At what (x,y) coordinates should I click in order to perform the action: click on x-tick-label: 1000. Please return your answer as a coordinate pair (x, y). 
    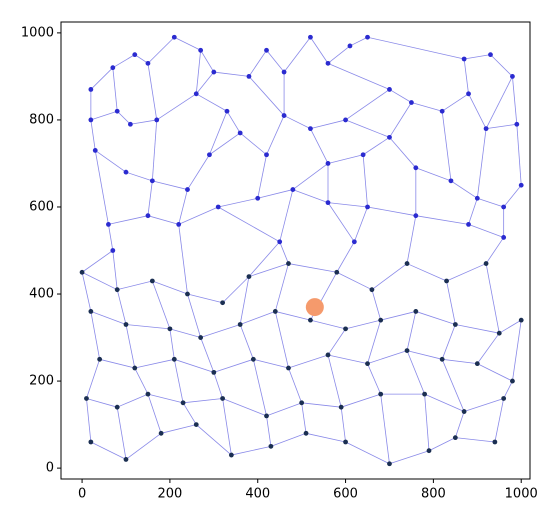
    Looking at the image, I should click on (521, 494).